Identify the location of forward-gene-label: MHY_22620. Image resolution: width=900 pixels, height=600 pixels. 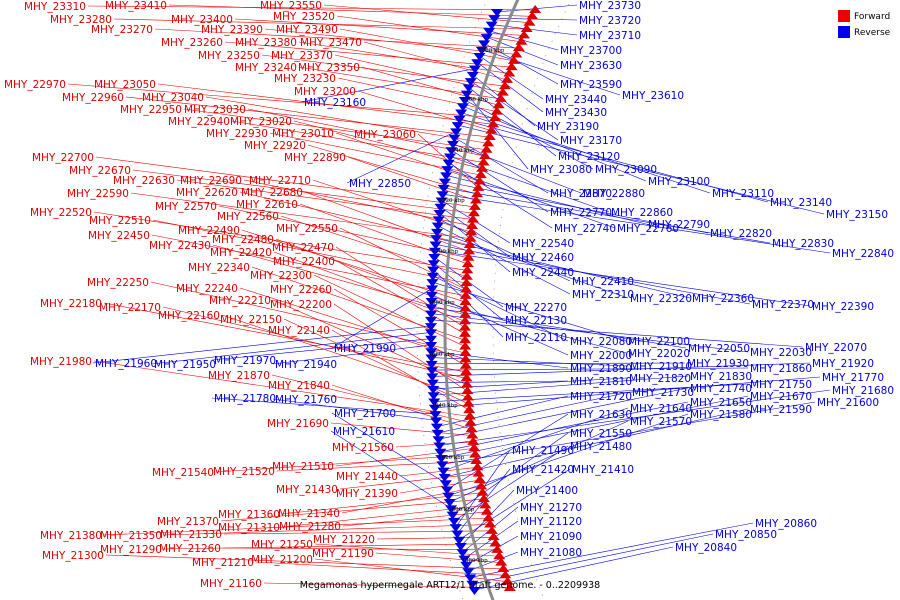
(207, 193).